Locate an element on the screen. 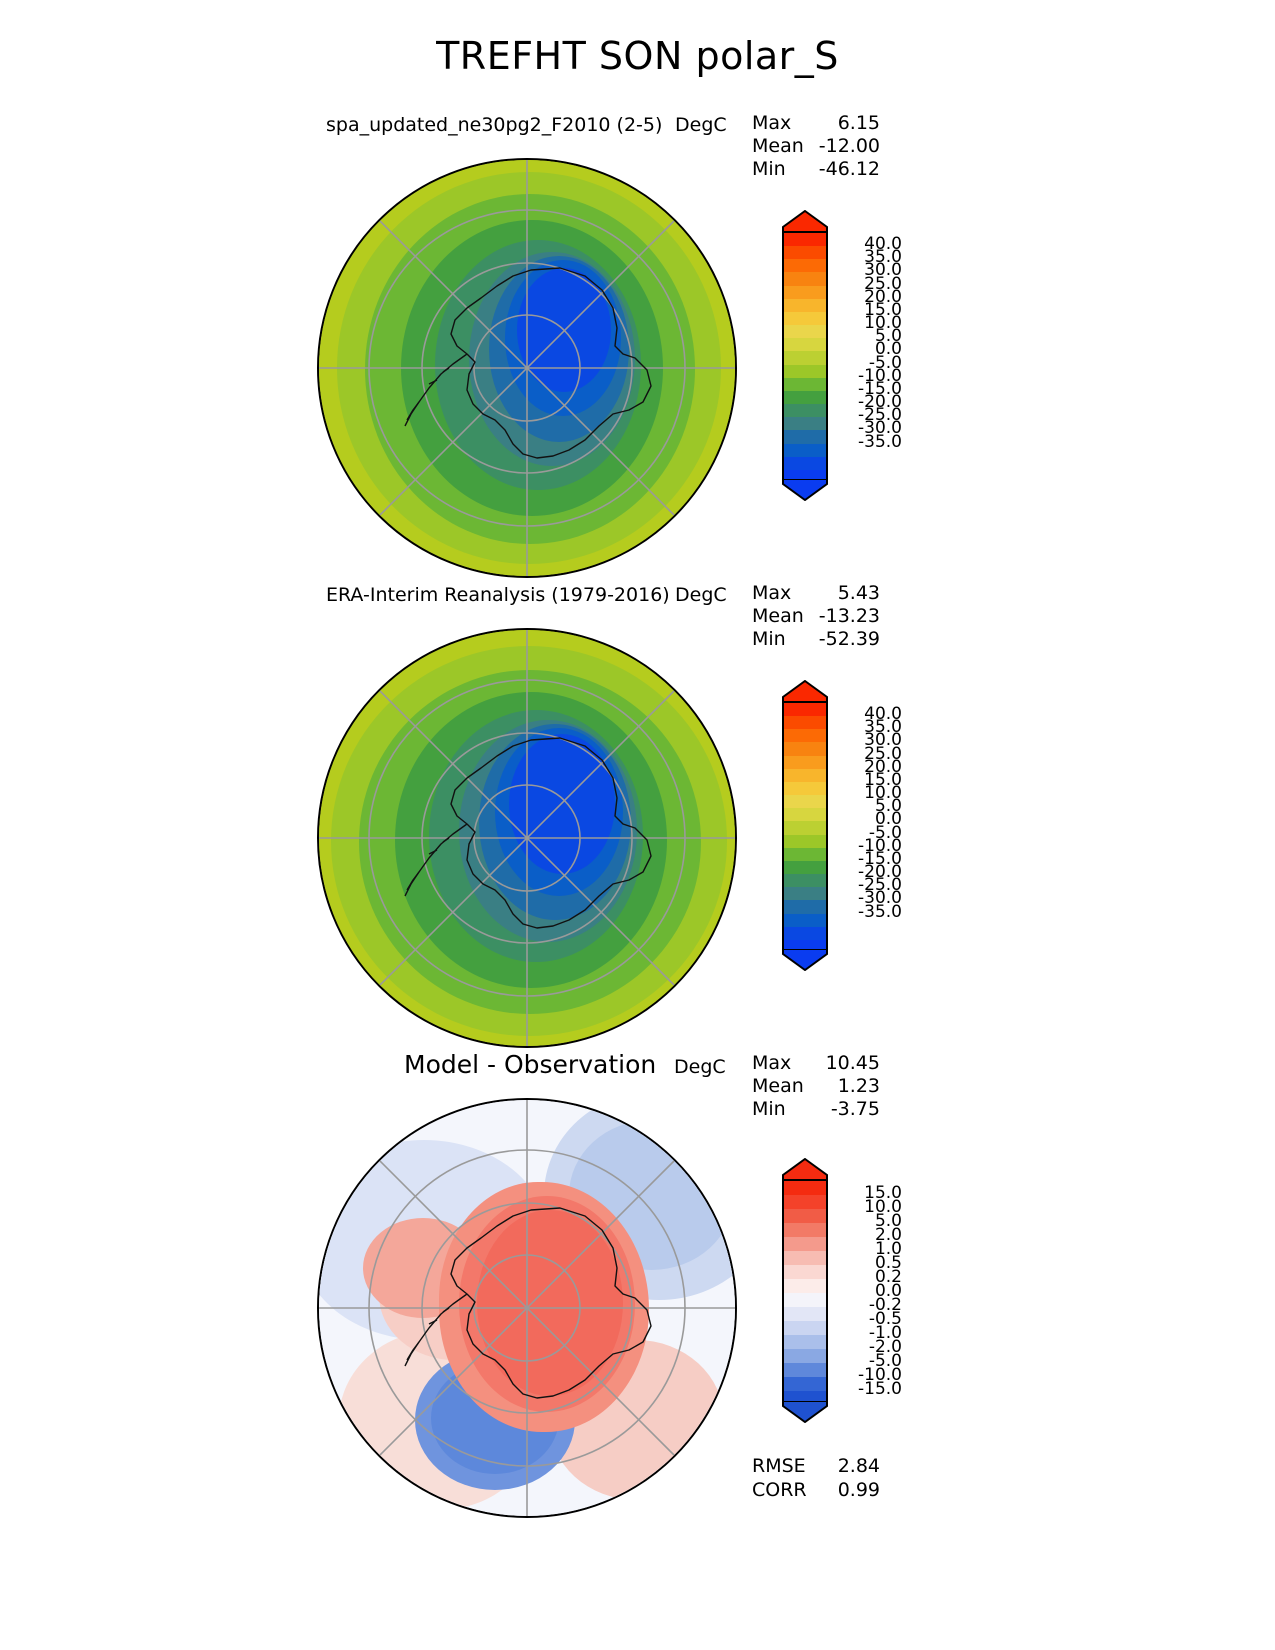 Image resolution: width=1275 pixels, height=1650 pixels. stat-label: Max is located at coordinates (772, 1063).